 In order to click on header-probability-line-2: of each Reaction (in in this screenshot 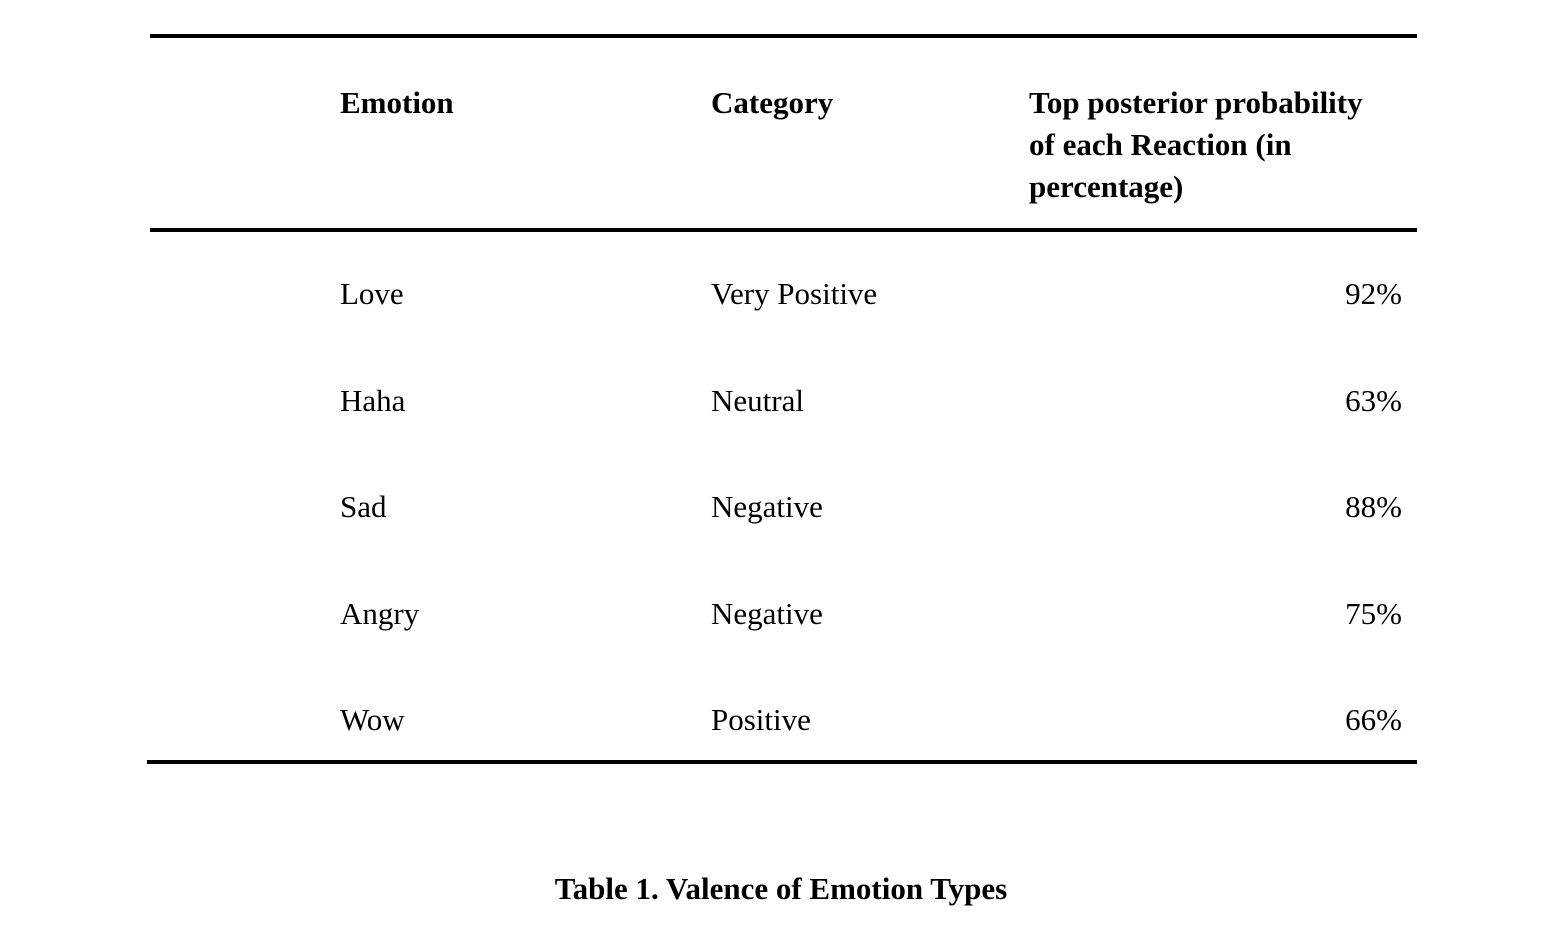, I will do `click(1160, 144)`.